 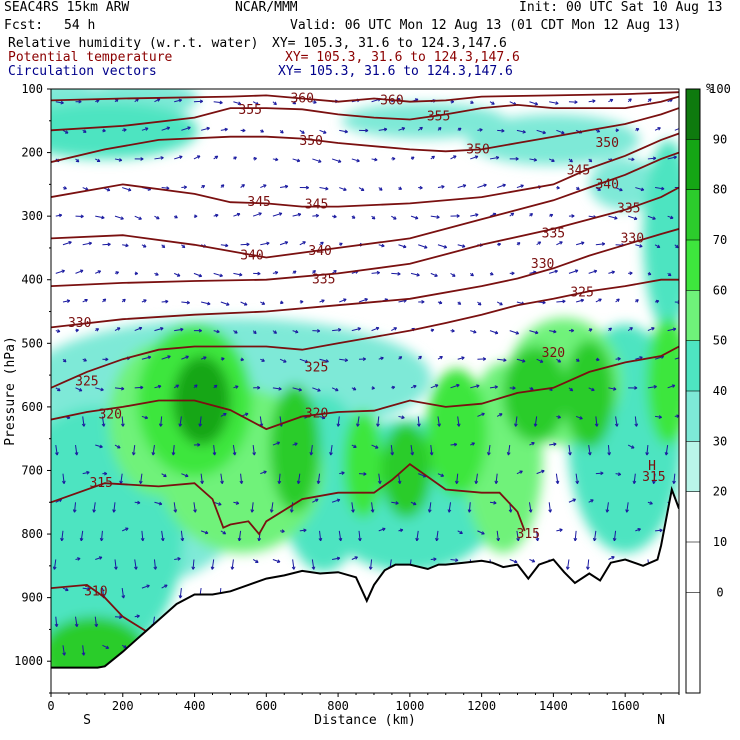 I want to click on x-tick-label: 200, so click(x=123, y=706).